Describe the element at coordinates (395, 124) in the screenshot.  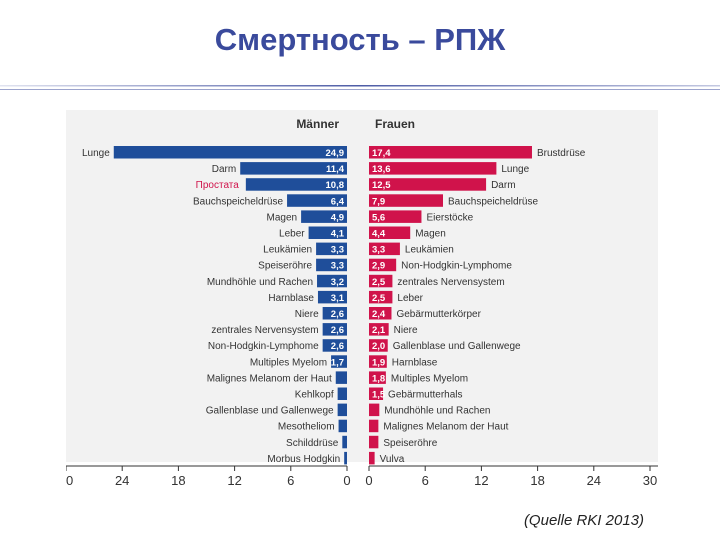
I see `series-header-women: Frauen` at that location.